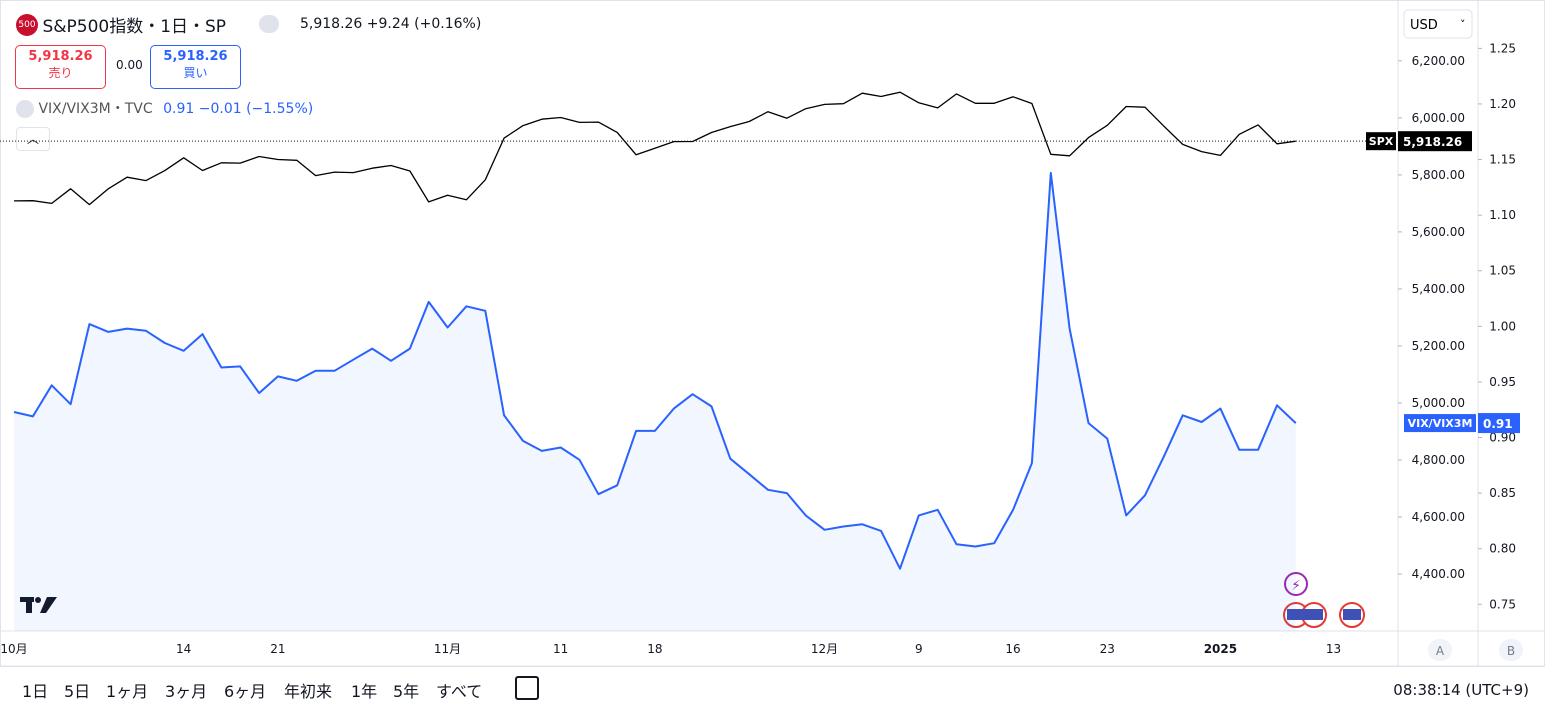 The width and height of the screenshot is (1545, 720). What do you see at coordinates (195, 56) in the screenshot?
I see `buy-price: 5,918.26` at bounding box center [195, 56].